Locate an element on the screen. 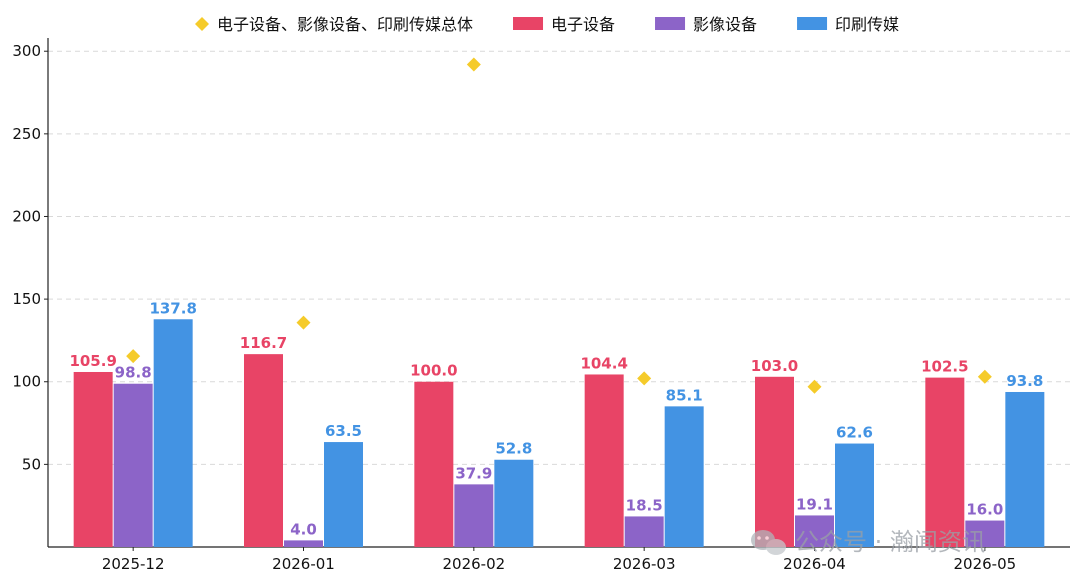 The image size is (1080, 588). watermark: 公众号 · 瀚闻资讯 is located at coordinates (868, 542).